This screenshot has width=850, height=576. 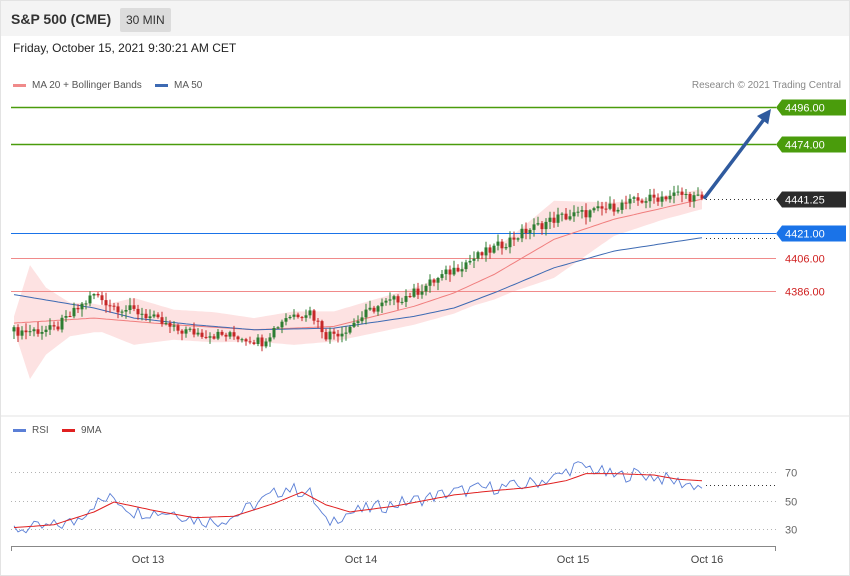 I want to click on rsi-tick-label: 30, so click(x=791, y=531).